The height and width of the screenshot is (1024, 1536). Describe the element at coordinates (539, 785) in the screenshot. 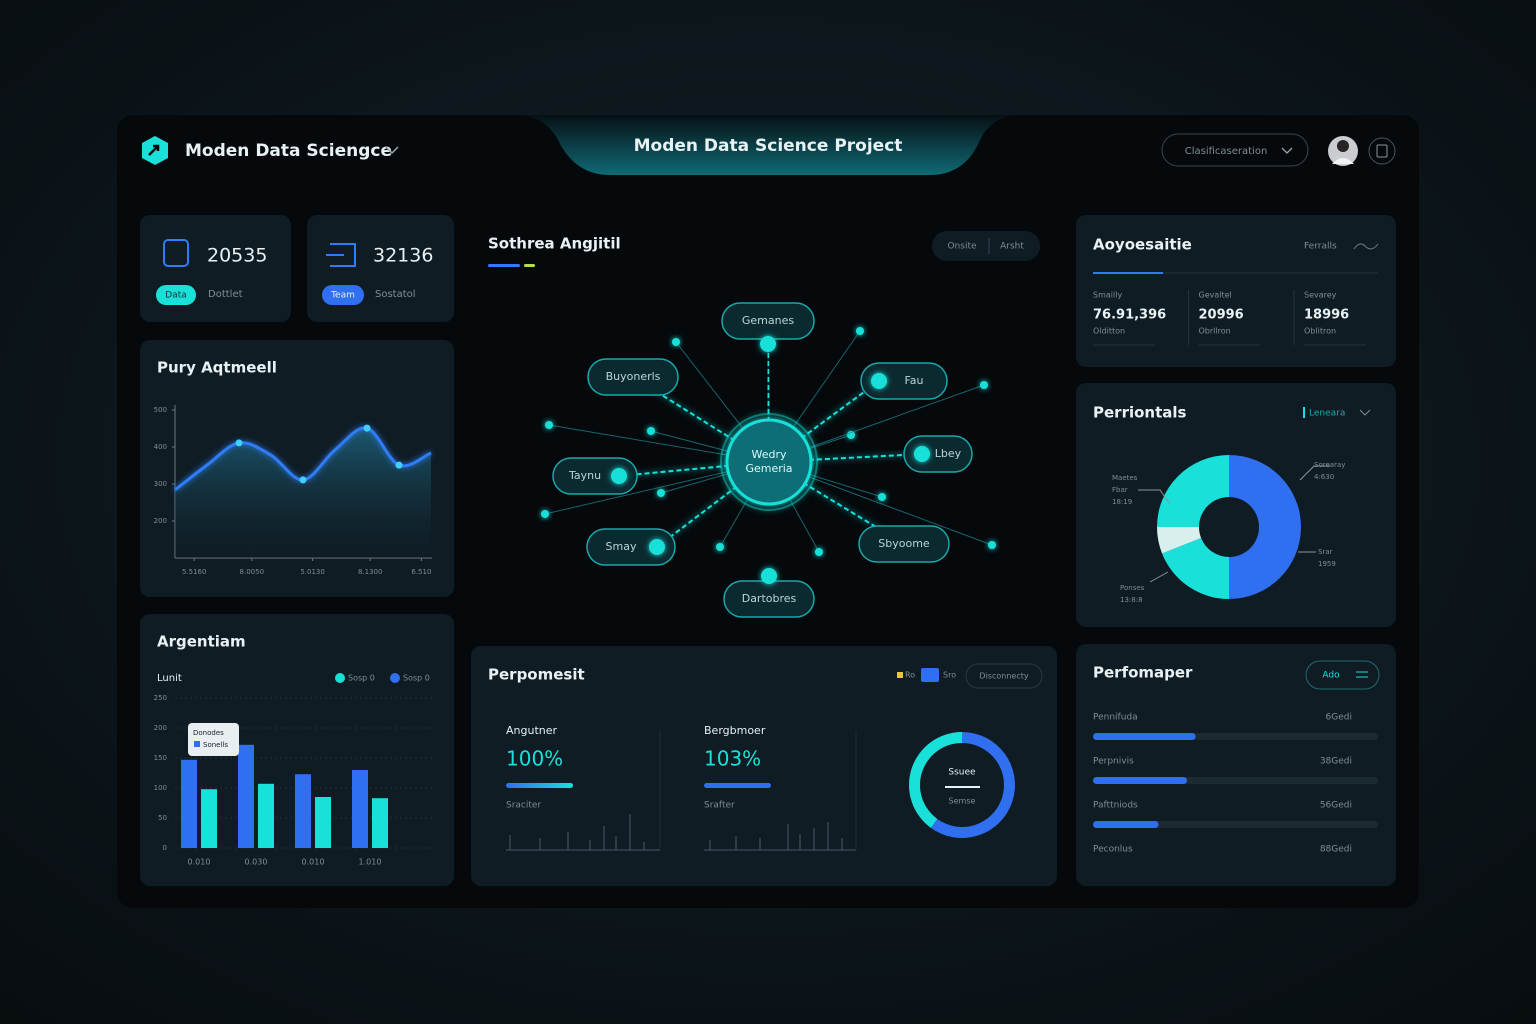

I see `card-bar` at that location.